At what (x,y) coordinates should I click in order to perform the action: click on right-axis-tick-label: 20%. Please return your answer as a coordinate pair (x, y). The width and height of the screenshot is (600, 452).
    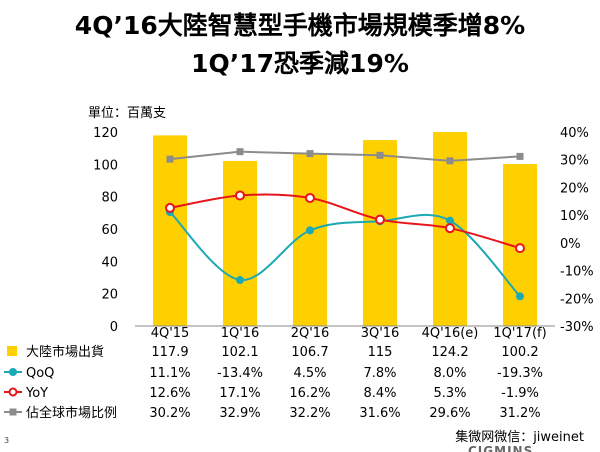
    Looking at the image, I should click on (574, 188).